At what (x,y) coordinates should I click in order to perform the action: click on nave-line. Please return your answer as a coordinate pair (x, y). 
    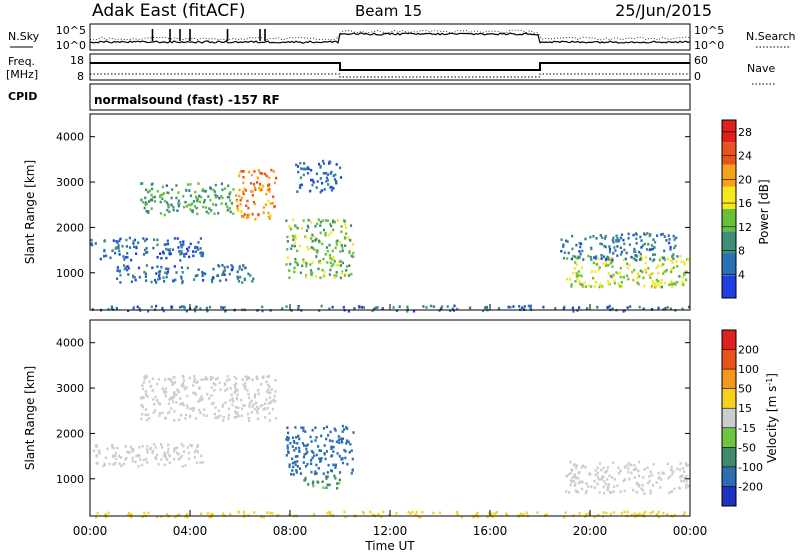
    Looking at the image, I should click on (390, 75).